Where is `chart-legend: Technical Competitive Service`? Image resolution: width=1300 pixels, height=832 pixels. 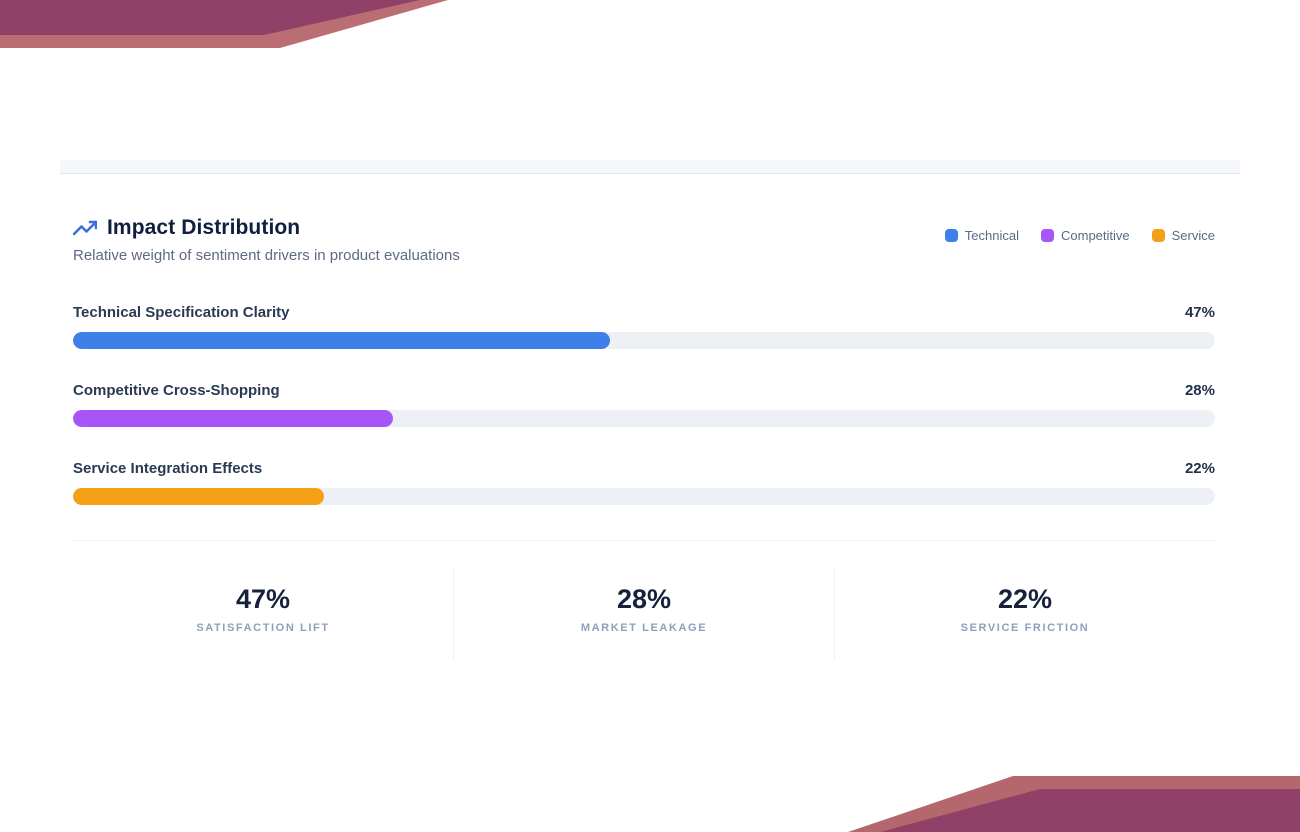
chart-legend: Technical Competitive Service is located at coordinates (1079, 229).